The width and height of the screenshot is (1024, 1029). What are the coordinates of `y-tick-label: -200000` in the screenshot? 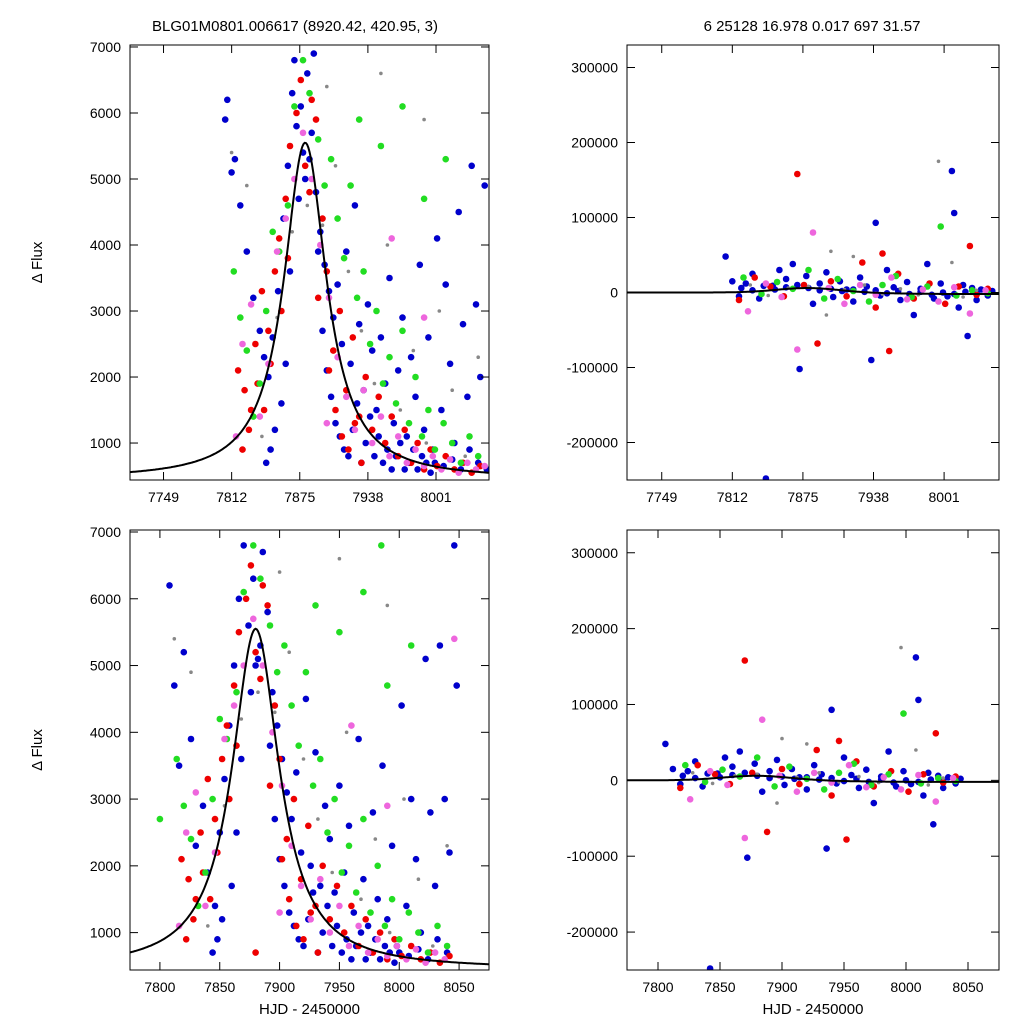 It's located at (593, 443).